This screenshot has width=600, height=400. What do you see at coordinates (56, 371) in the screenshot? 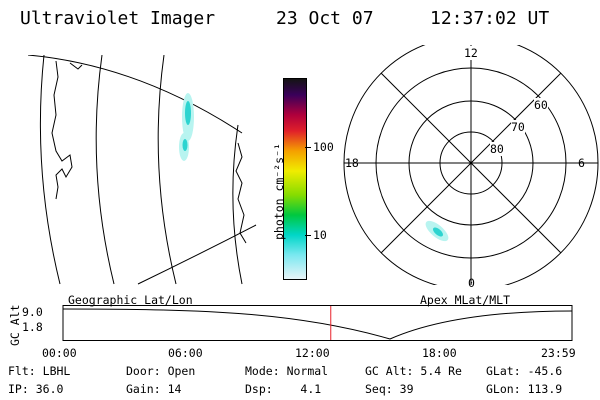
I see `flt-value: LBHL` at bounding box center [56, 371].